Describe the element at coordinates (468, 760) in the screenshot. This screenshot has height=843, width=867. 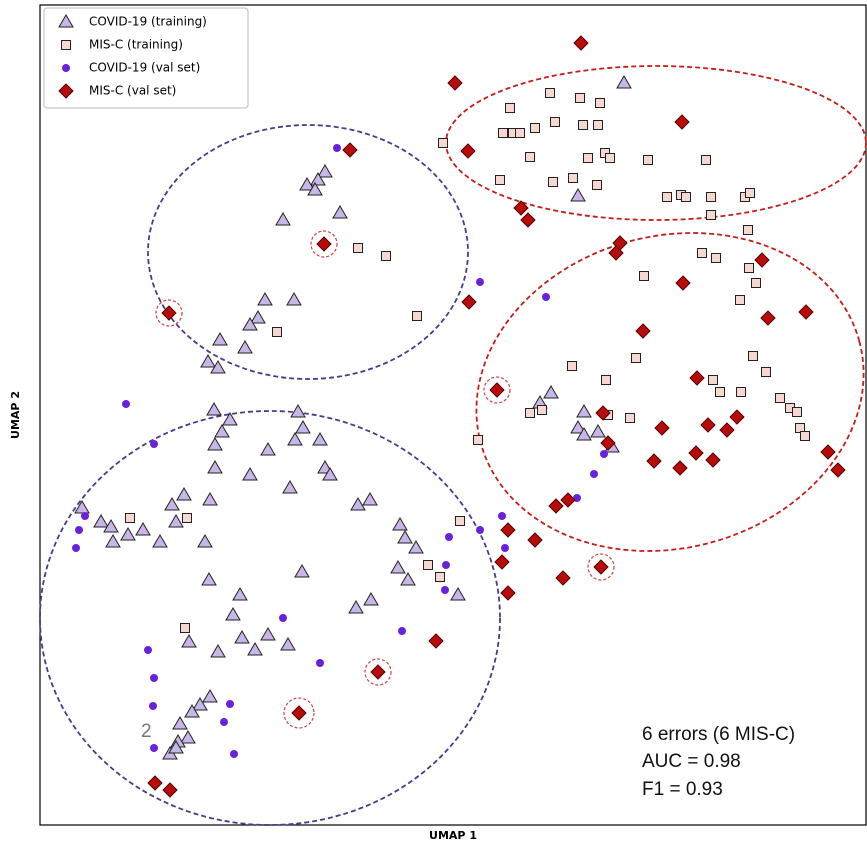
I see `annotations: 2 6 errors (6 MIS-C) AUC = 0.98 F1 = 0.93` at that location.